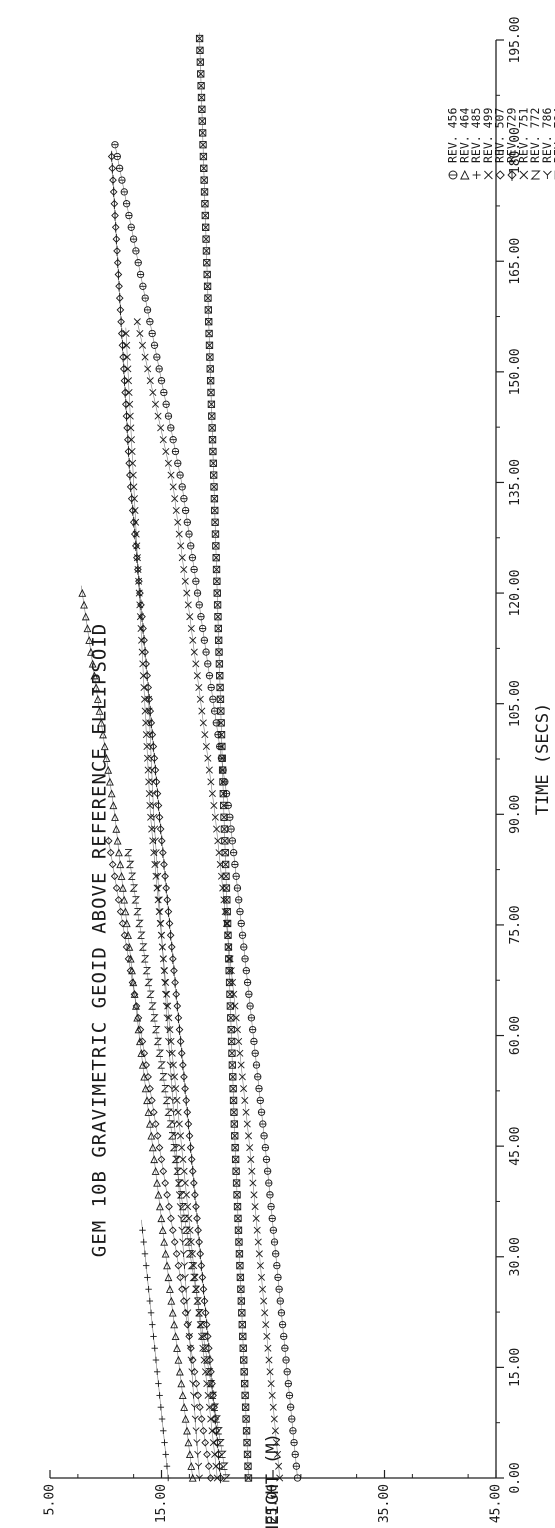 The width and height of the screenshot is (555, 1528). Describe the element at coordinates (515, 924) in the screenshot. I see `time-tick-label: 75.00` at that location.